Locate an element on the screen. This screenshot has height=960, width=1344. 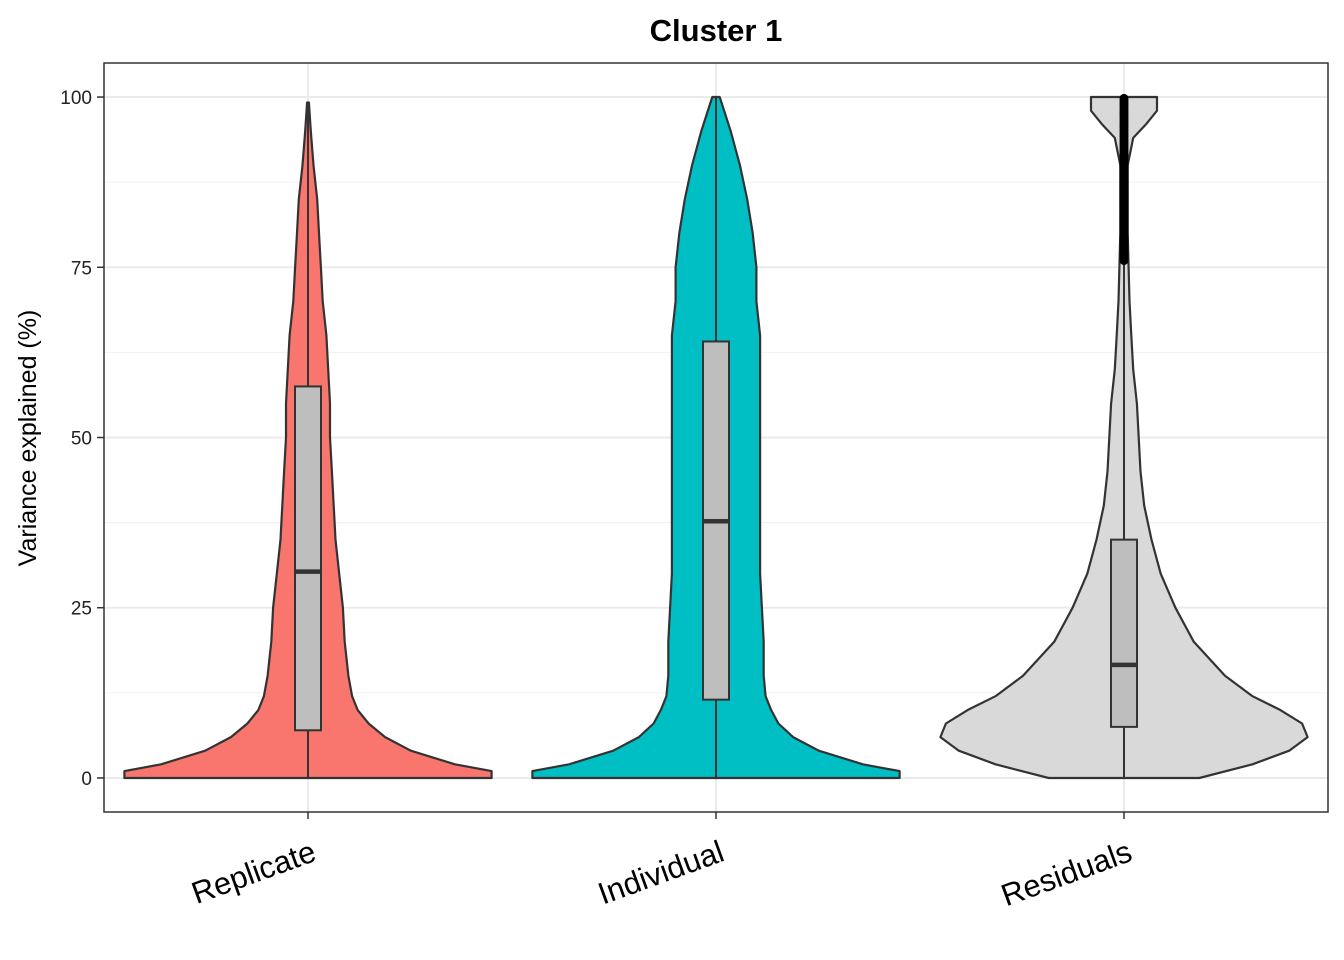
box-residuals is located at coordinates (1124, 633).